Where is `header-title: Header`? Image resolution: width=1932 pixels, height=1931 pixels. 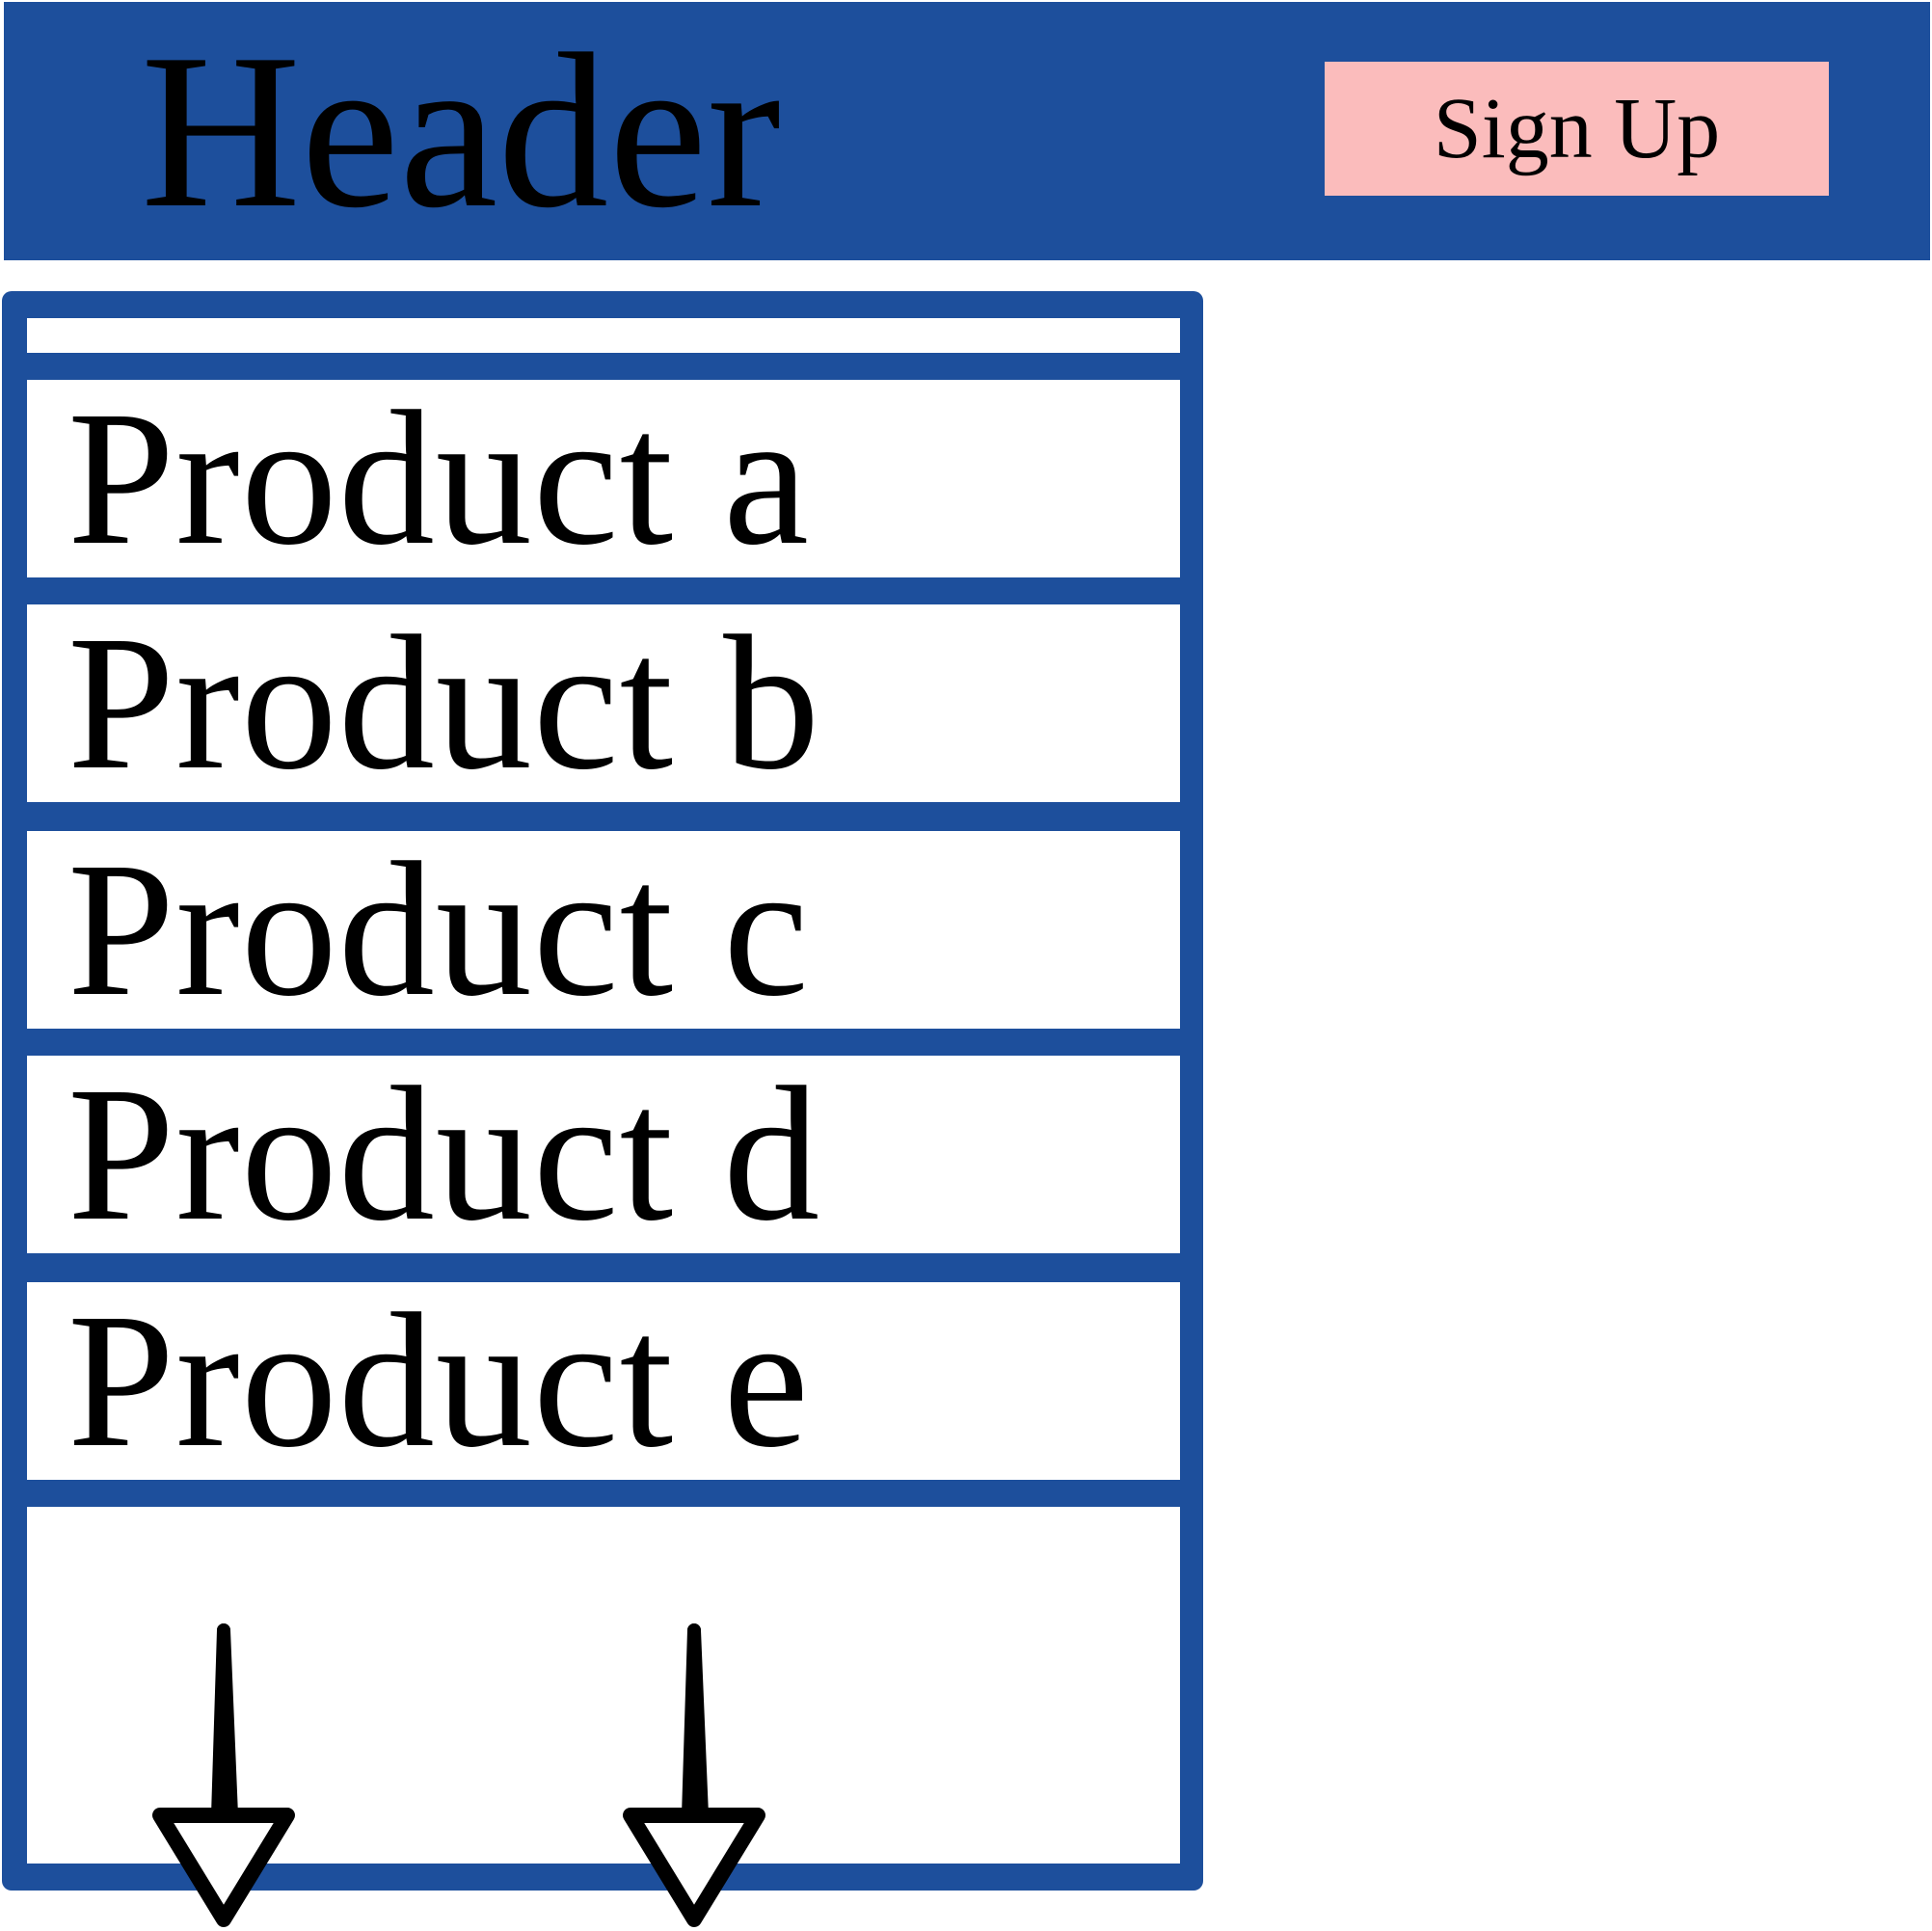 header-title: Header is located at coordinates (461, 131).